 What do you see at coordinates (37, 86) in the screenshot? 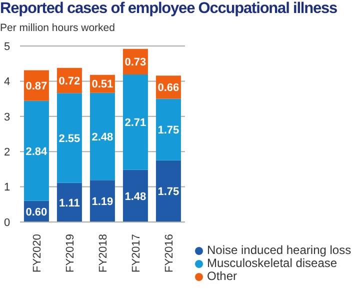
I see `data-label: 0.87` at bounding box center [37, 86].